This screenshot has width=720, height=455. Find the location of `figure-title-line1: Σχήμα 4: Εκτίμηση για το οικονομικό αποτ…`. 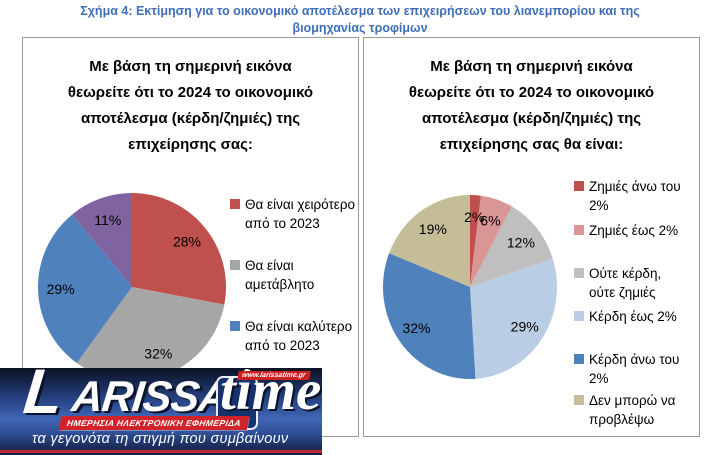

figure-title-line1: Σχήμα 4: Εκτίμηση για το οικονομικό αποτ… is located at coordinates (360, 11).